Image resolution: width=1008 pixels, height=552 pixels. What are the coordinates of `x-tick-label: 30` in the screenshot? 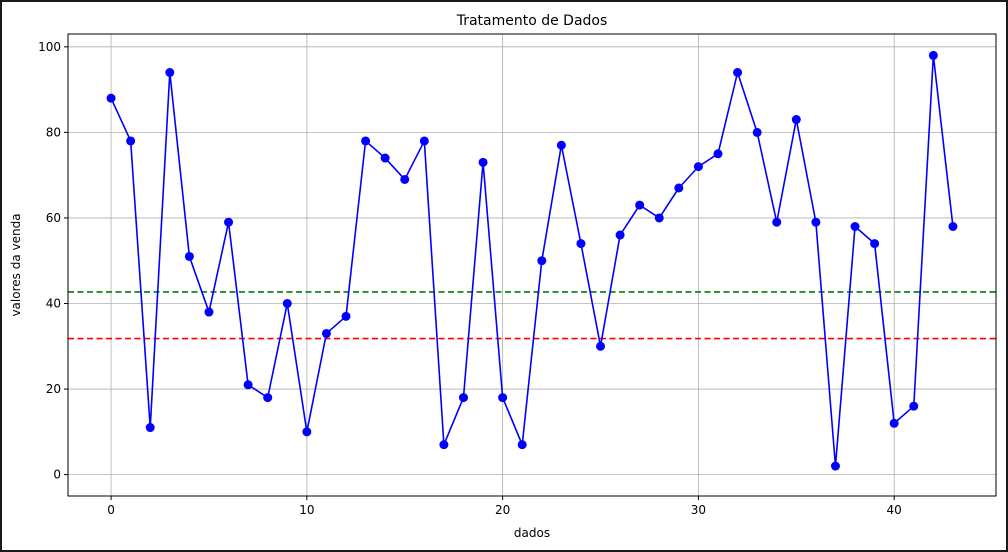 It's located at (698, 510).